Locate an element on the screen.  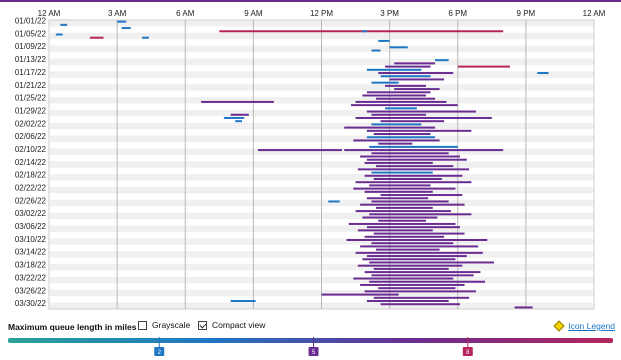
y-date-label: 01/13/22 is located at coordinates (31, 59).